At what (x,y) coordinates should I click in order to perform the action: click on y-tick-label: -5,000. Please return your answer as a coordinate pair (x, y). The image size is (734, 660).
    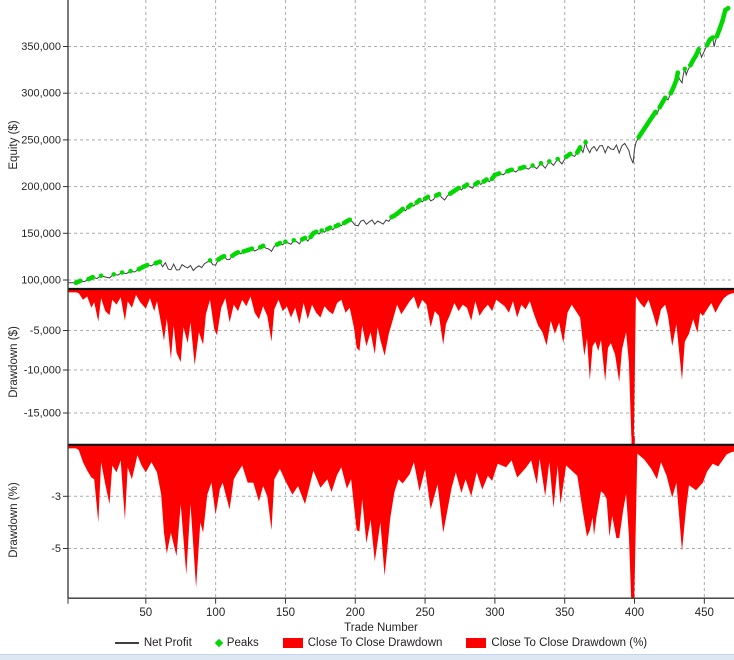
    Looking at the image, I should click on (45, 331).